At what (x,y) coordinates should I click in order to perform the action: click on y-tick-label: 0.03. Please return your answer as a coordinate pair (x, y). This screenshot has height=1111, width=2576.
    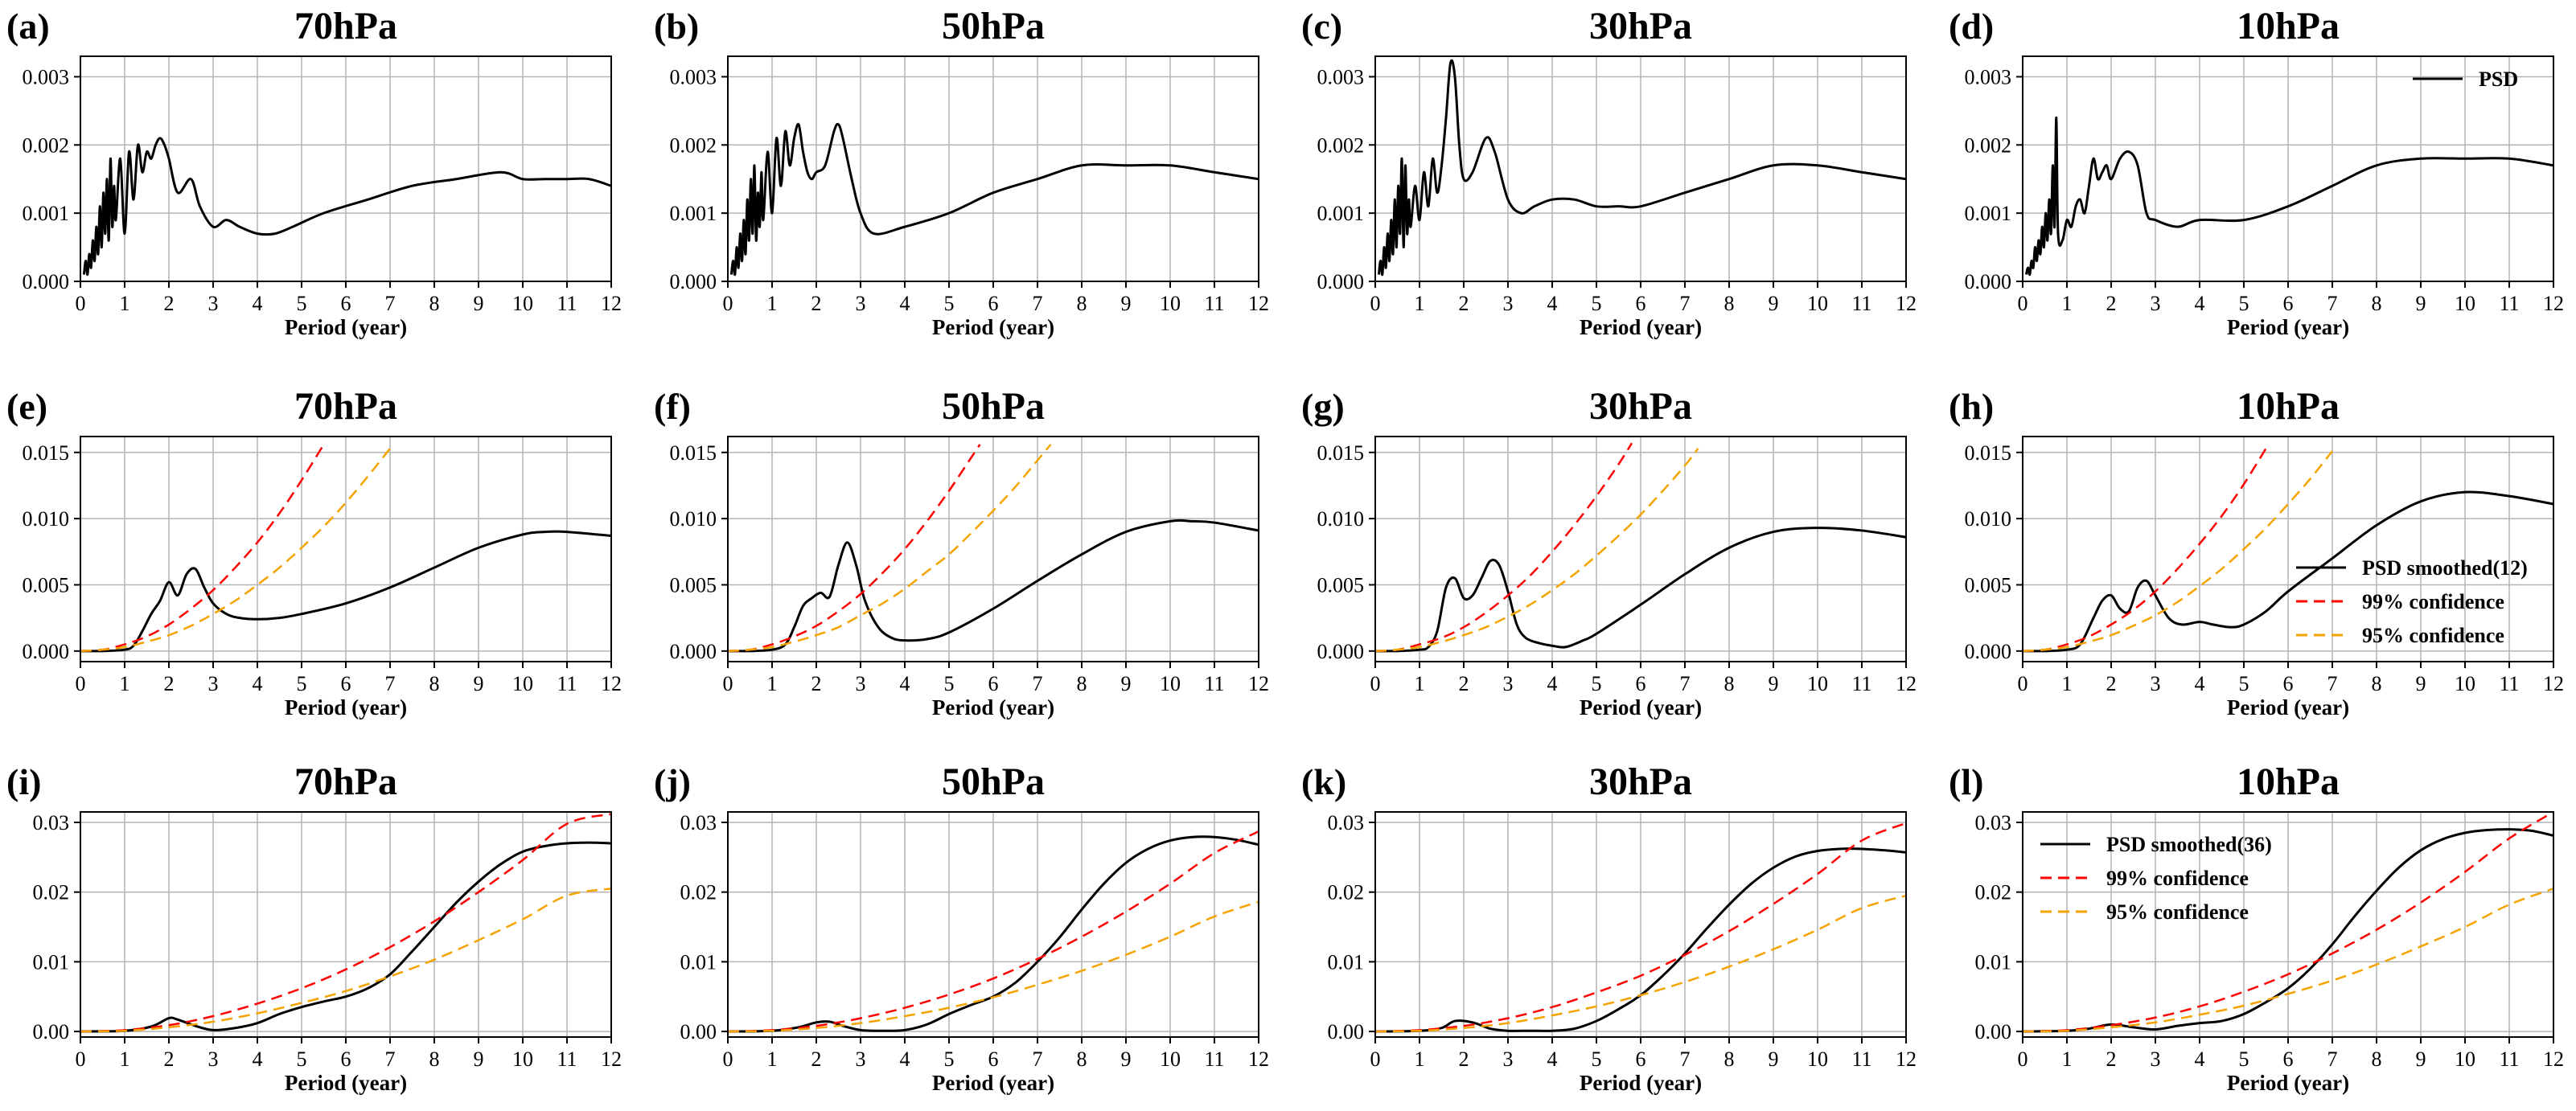
    Looking at the image, I should click on (1993, 822).